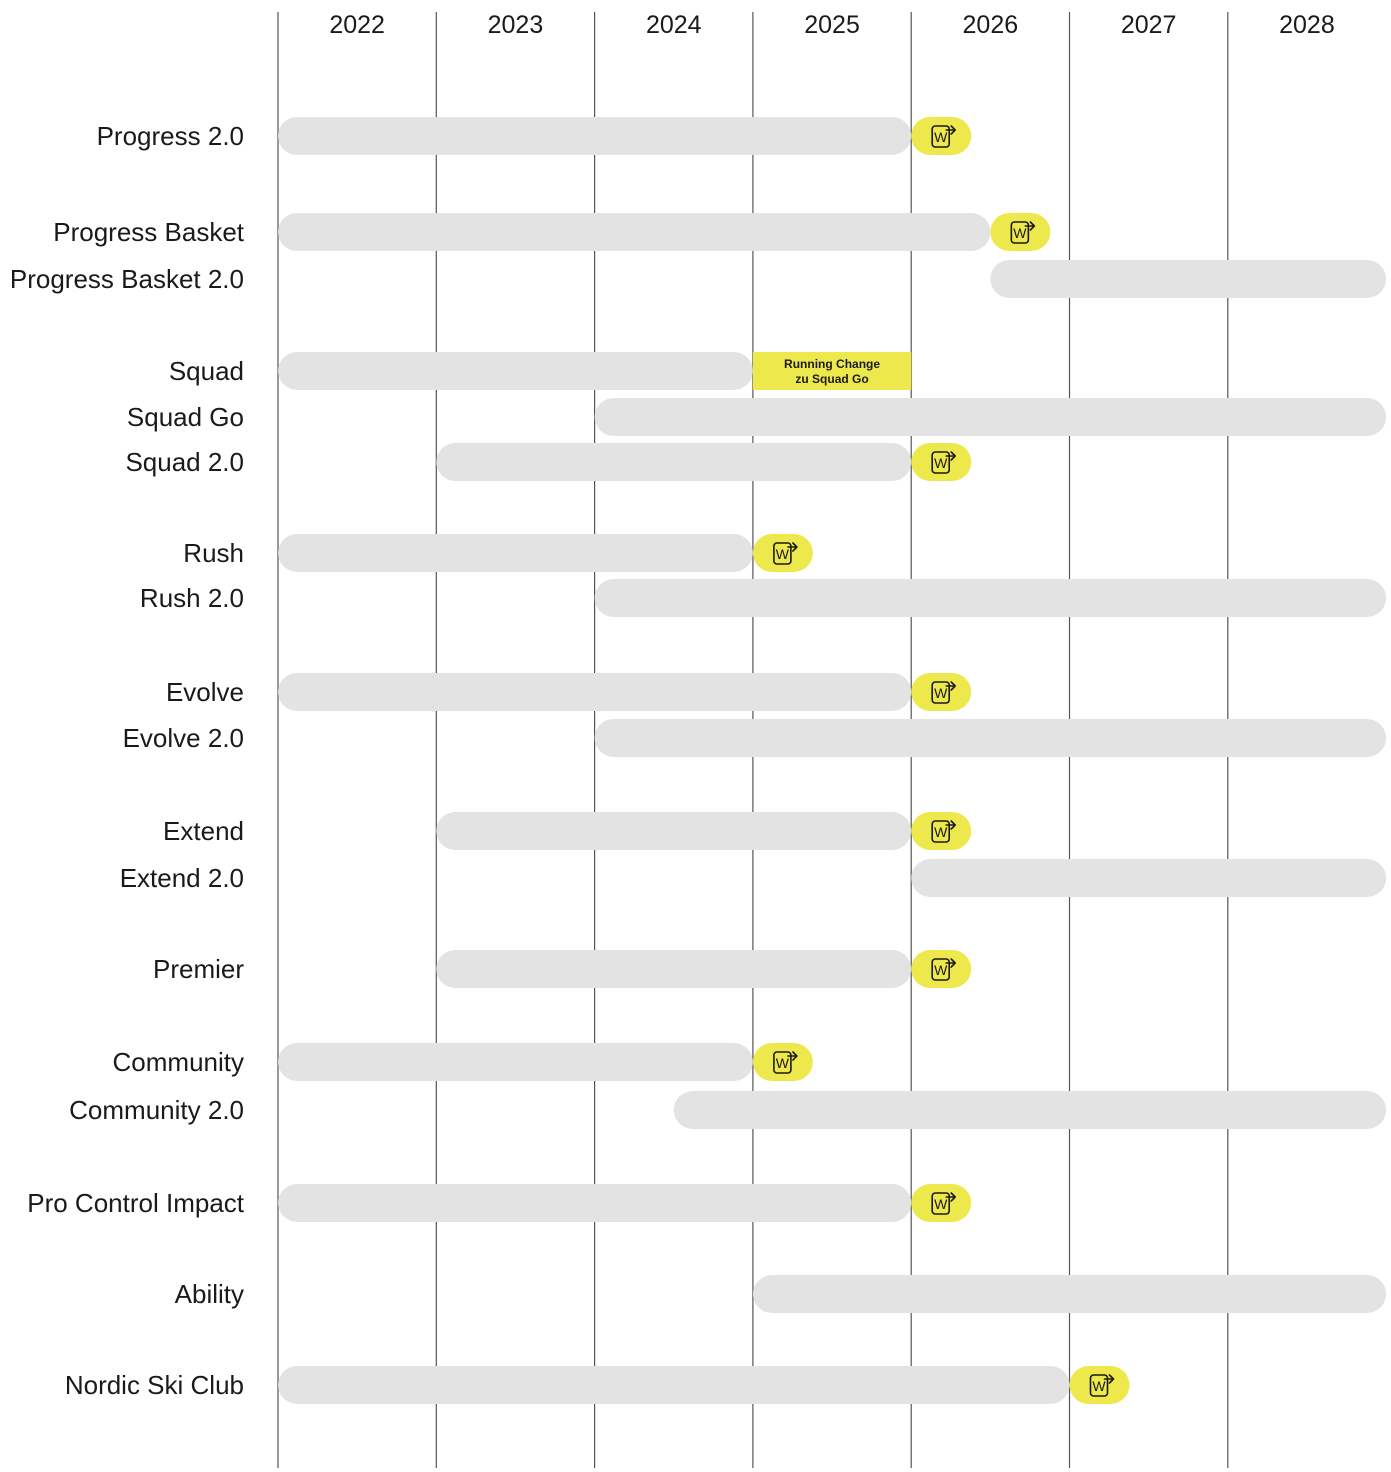 The image size is (1391, 1472). What do you see at coordinates (831, 379) in the screenshot?
I see `running-change-text: zu Squad Go` at bounding box center [831, 379].